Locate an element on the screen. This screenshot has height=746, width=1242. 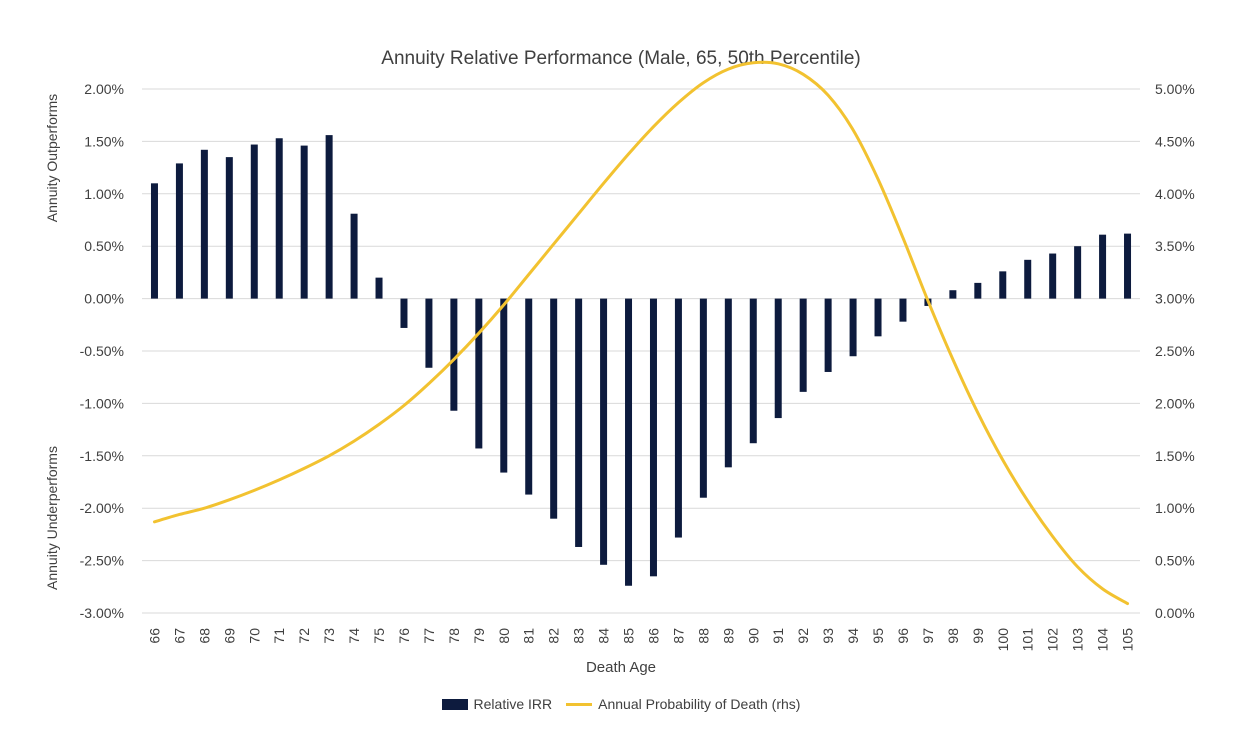
y-tick-label: -1.50% is located at coordinates (102, 456).